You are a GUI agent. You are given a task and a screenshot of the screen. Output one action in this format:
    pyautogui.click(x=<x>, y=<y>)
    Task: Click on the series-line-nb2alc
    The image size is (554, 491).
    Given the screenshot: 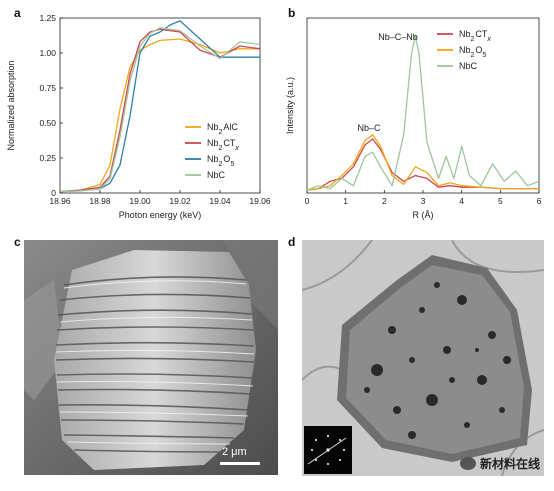 What is the action you would take?
    pyautogui.click(x=159, y=115)
    